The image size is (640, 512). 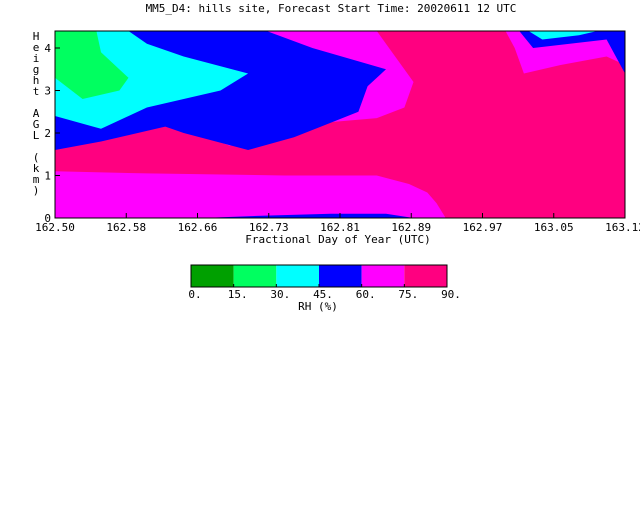 What do you see at coordinates (622, 227) in the screenshot?
I see `x-tick-label: 163.12` at bounding box center [622, 227].